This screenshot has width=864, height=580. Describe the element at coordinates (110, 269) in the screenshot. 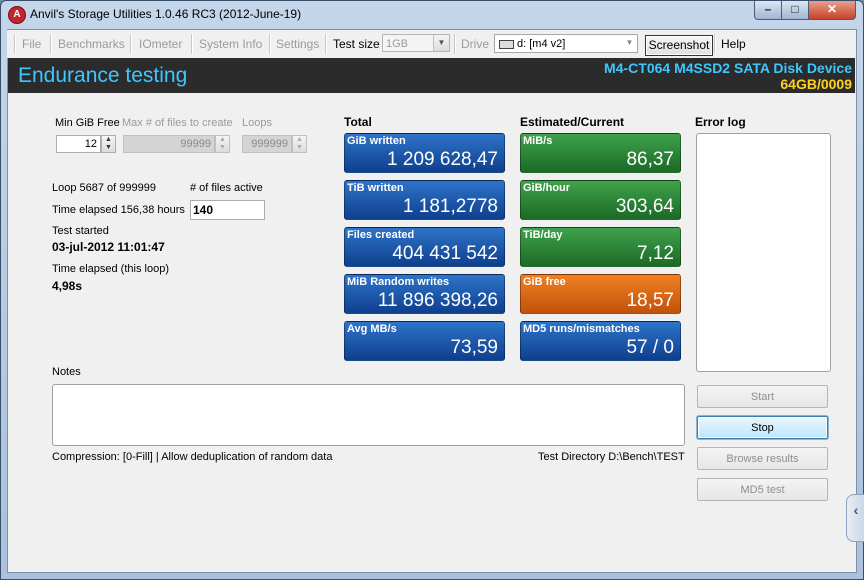

I see `time-elapsed-loop-label: Time elapsed (this loop)` at that location.